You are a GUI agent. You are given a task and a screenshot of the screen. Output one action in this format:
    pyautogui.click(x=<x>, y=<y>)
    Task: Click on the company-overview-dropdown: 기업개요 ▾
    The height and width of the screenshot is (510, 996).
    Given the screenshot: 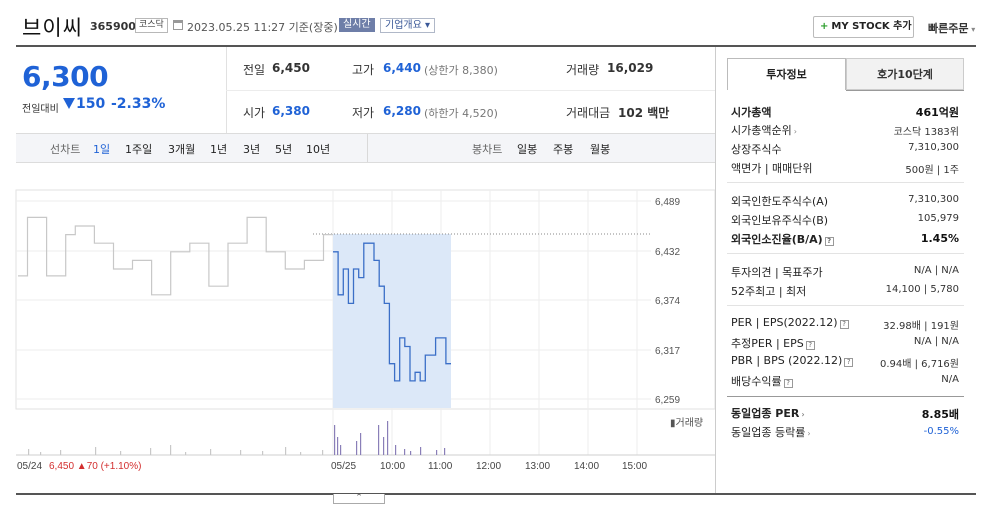 What is the action you would take?
    pyautogui.click(x=408, y=25)
    